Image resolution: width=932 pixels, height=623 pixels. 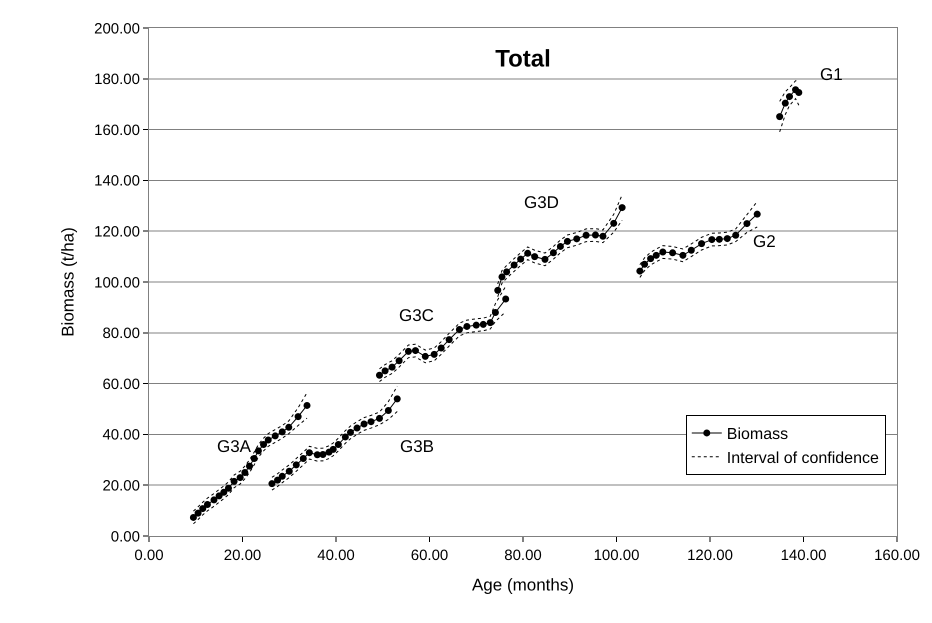 What do you see at coordinates (125, 537) in the screenshot?
I see `y-tick-label: 0.00` at bounding box center [125, 537].